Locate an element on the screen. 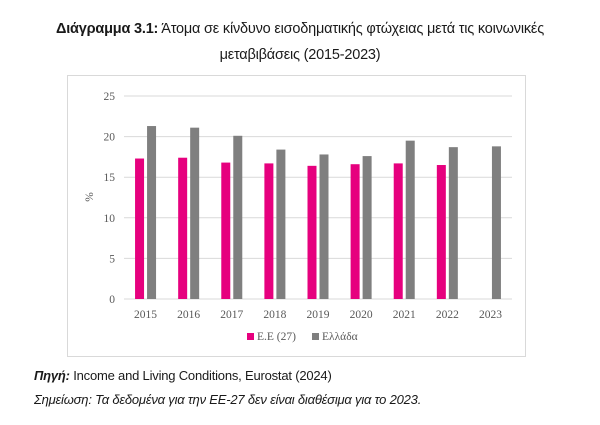 The width and height of the screenshot is (600, 425). bar-eu-2018 is located at coordinates (269, 231).